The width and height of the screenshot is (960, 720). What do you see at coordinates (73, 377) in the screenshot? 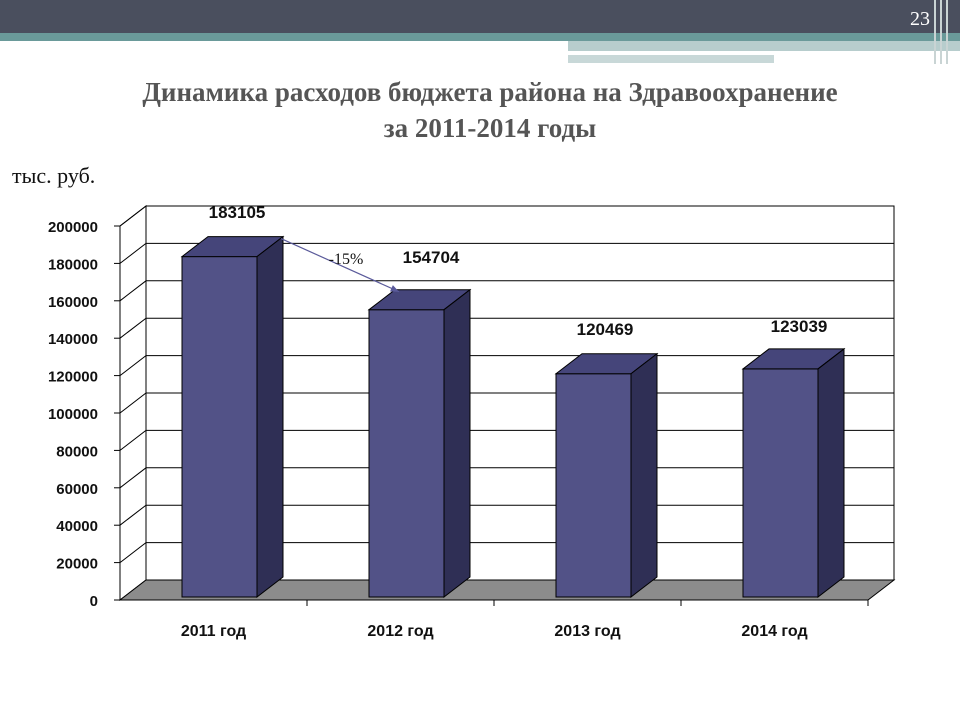
I see `y-tick-label: 120000` at bounding box center [73, 377].